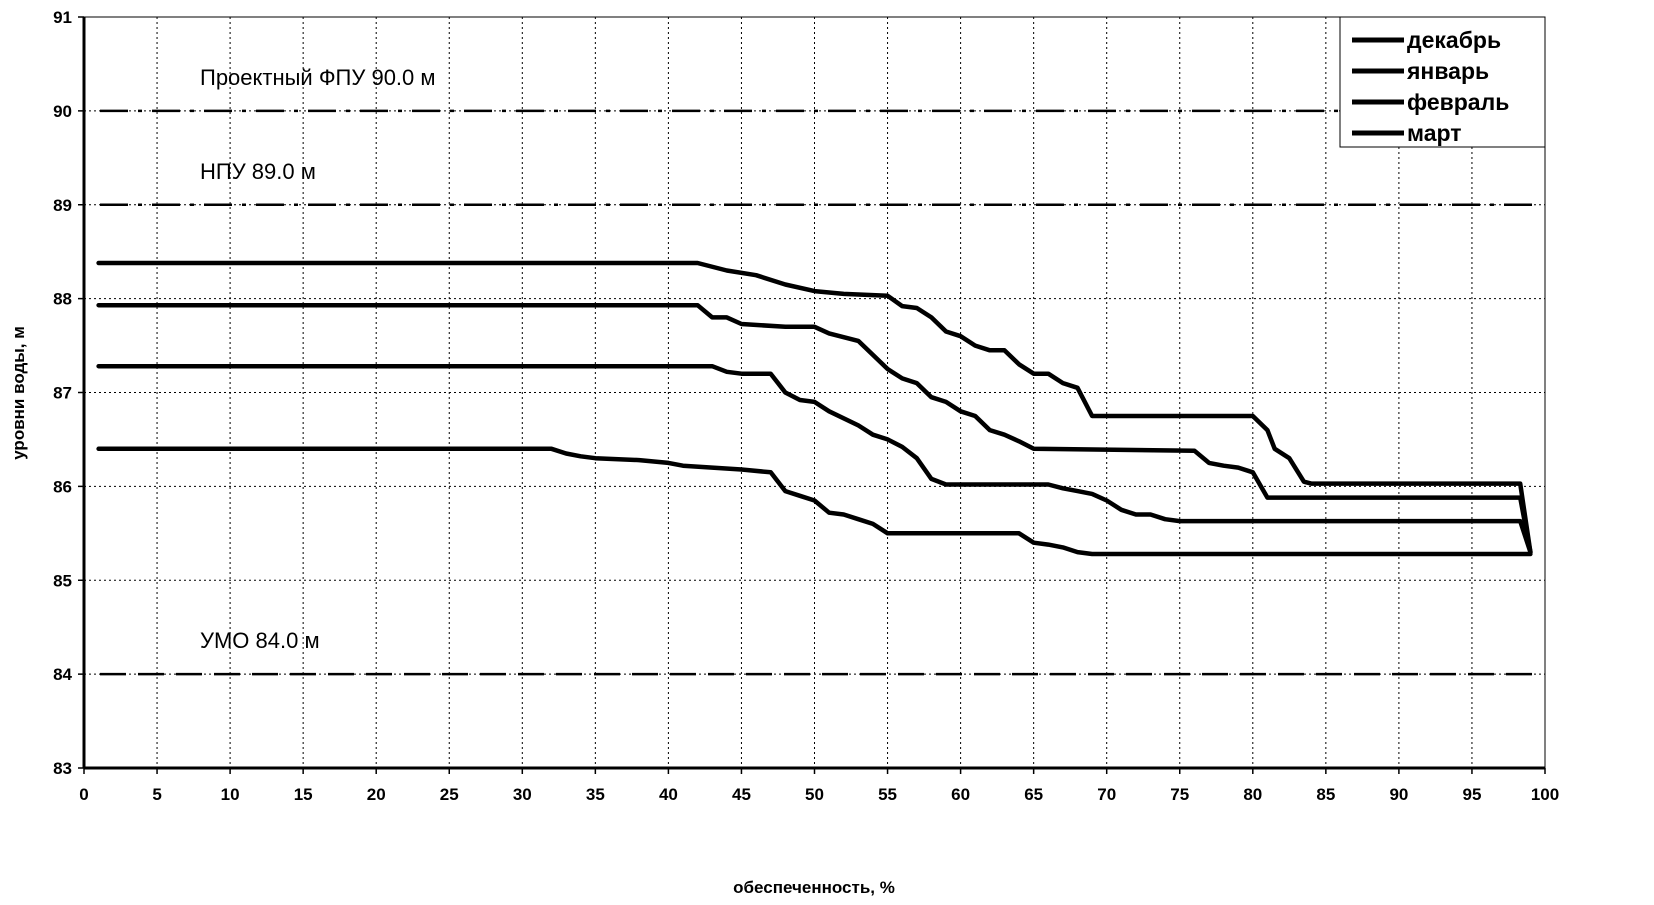 The width and height of the screenshot is (1654, 905). I want to click on y-tick-labels: 83 84 85 86 87 88 89 90 91, so click(62, 393).